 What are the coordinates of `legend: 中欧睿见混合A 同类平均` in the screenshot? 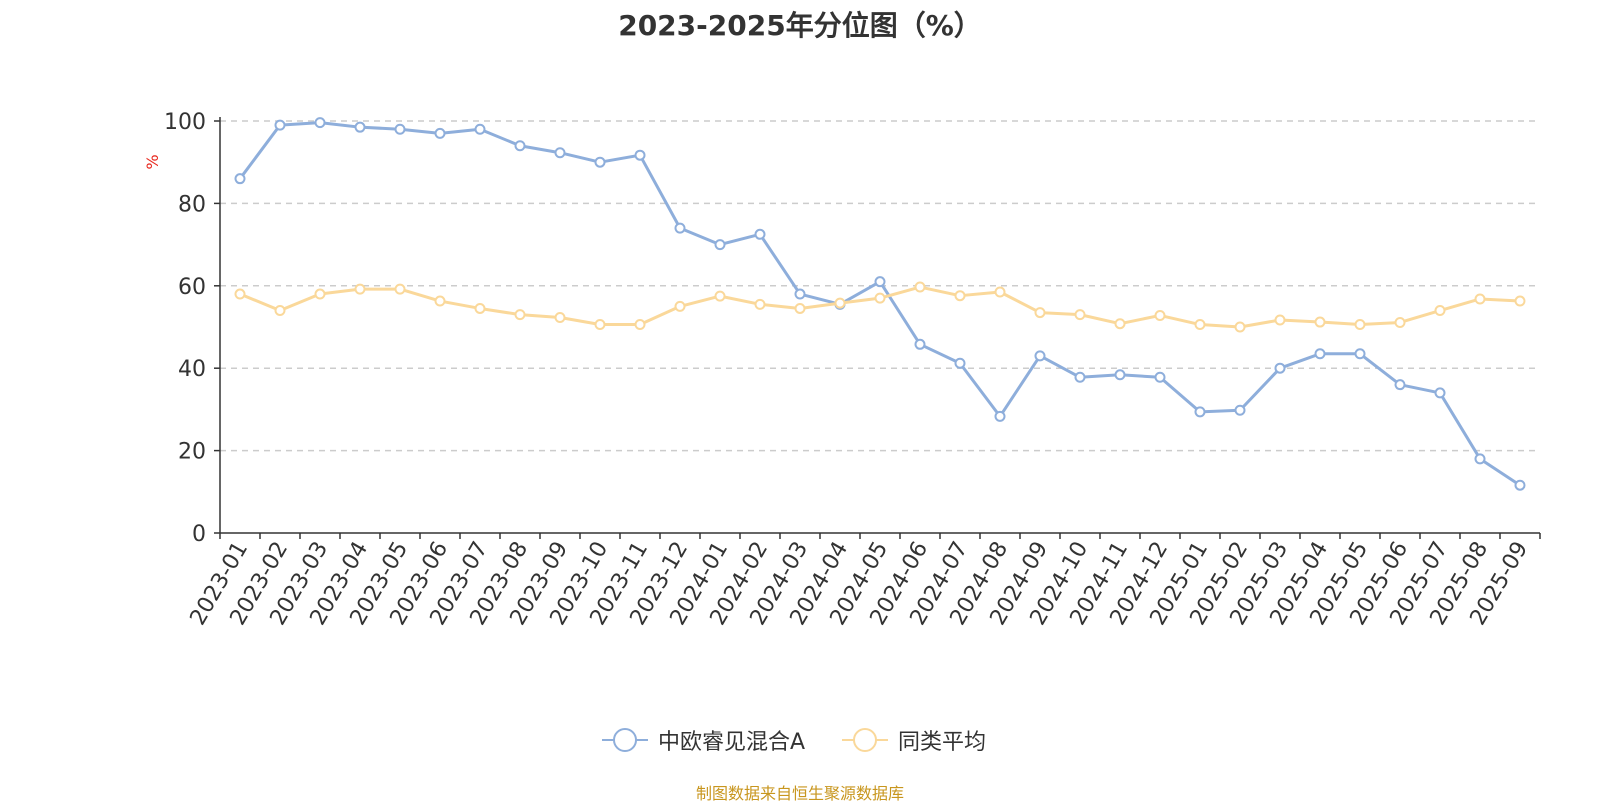 It's located at (800, 740).